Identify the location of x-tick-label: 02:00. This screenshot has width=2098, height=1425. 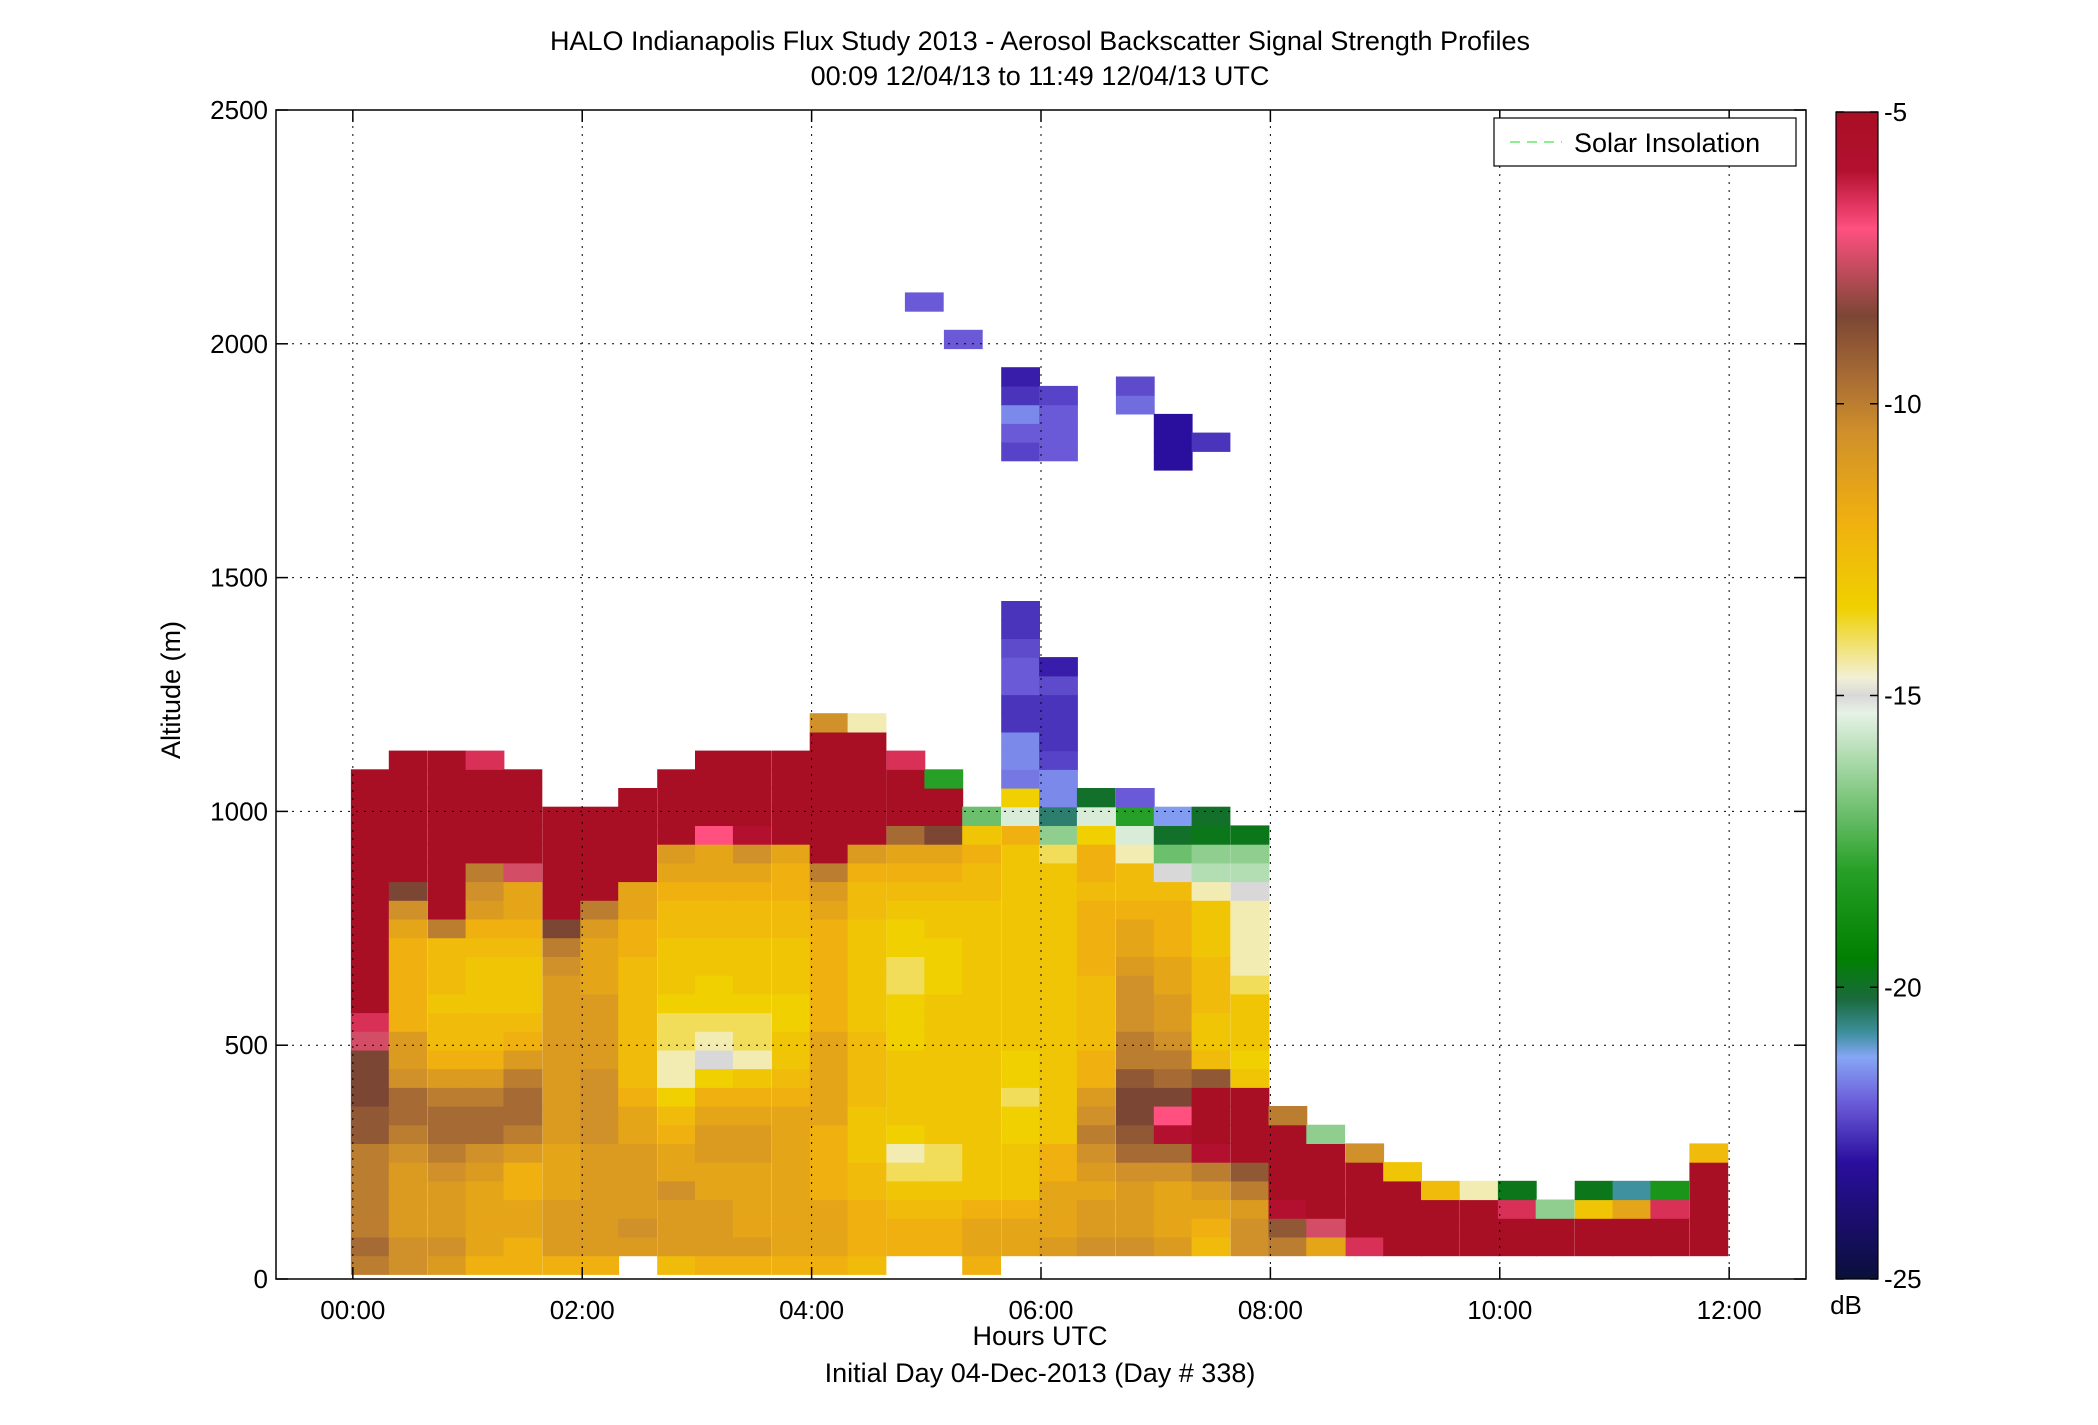
(582, 1310).